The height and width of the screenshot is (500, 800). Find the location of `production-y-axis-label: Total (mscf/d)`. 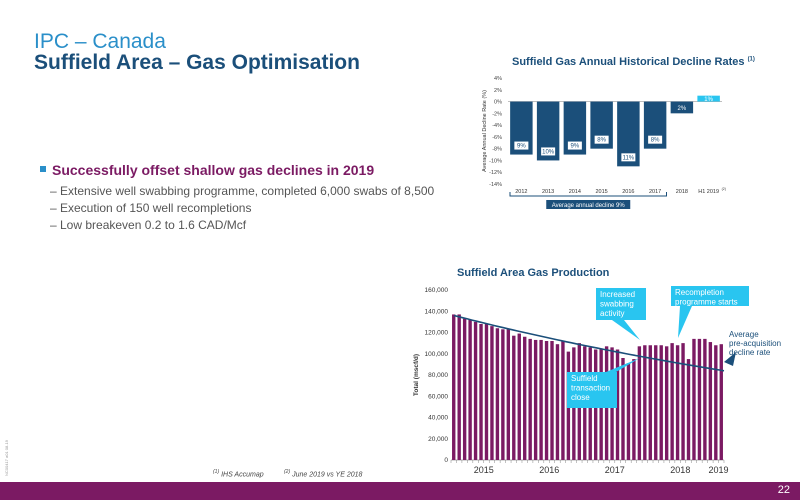

production-y-axis-label: Total (mscf/d) is located at coordinates (416, 375).